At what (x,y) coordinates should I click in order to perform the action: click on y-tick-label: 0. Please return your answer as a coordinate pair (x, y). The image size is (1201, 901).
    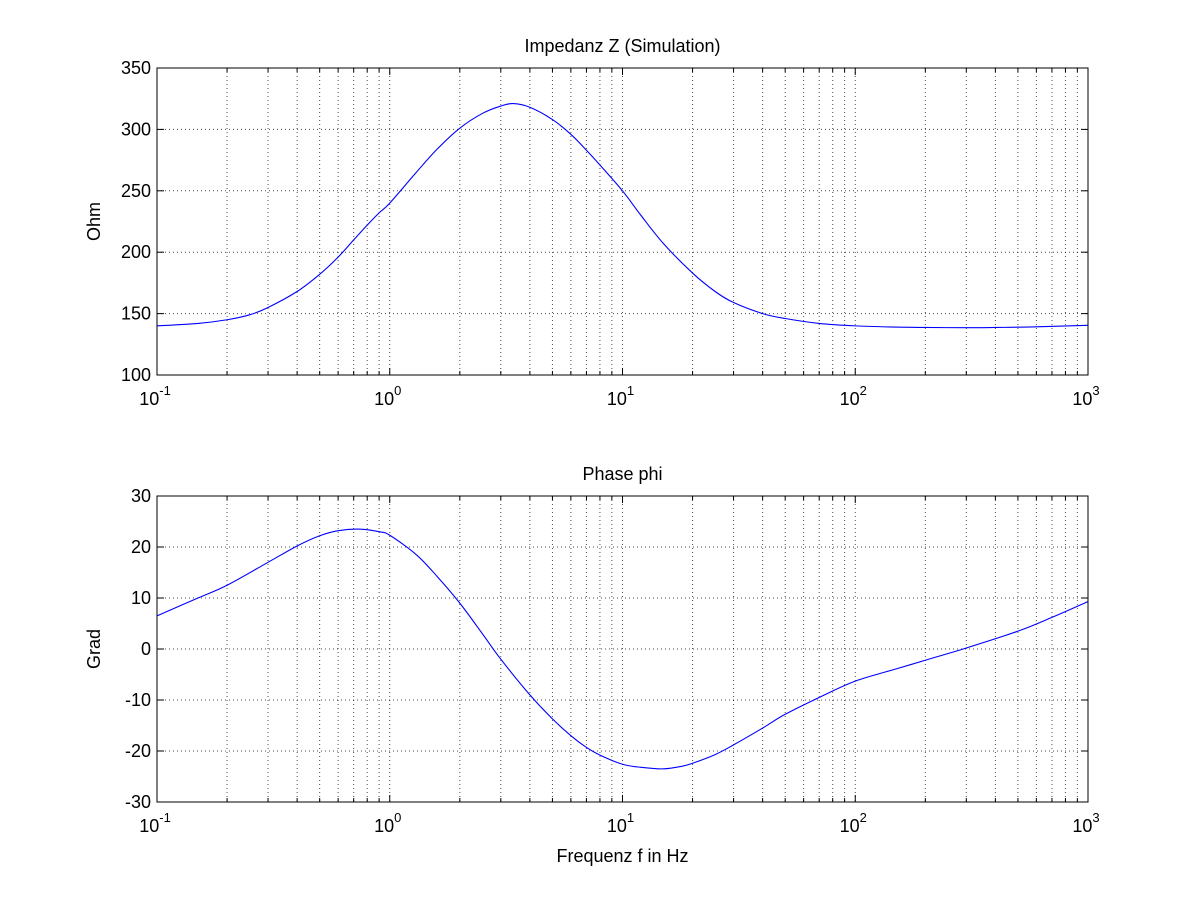
    Looking at the image, I should click on (146, 649).